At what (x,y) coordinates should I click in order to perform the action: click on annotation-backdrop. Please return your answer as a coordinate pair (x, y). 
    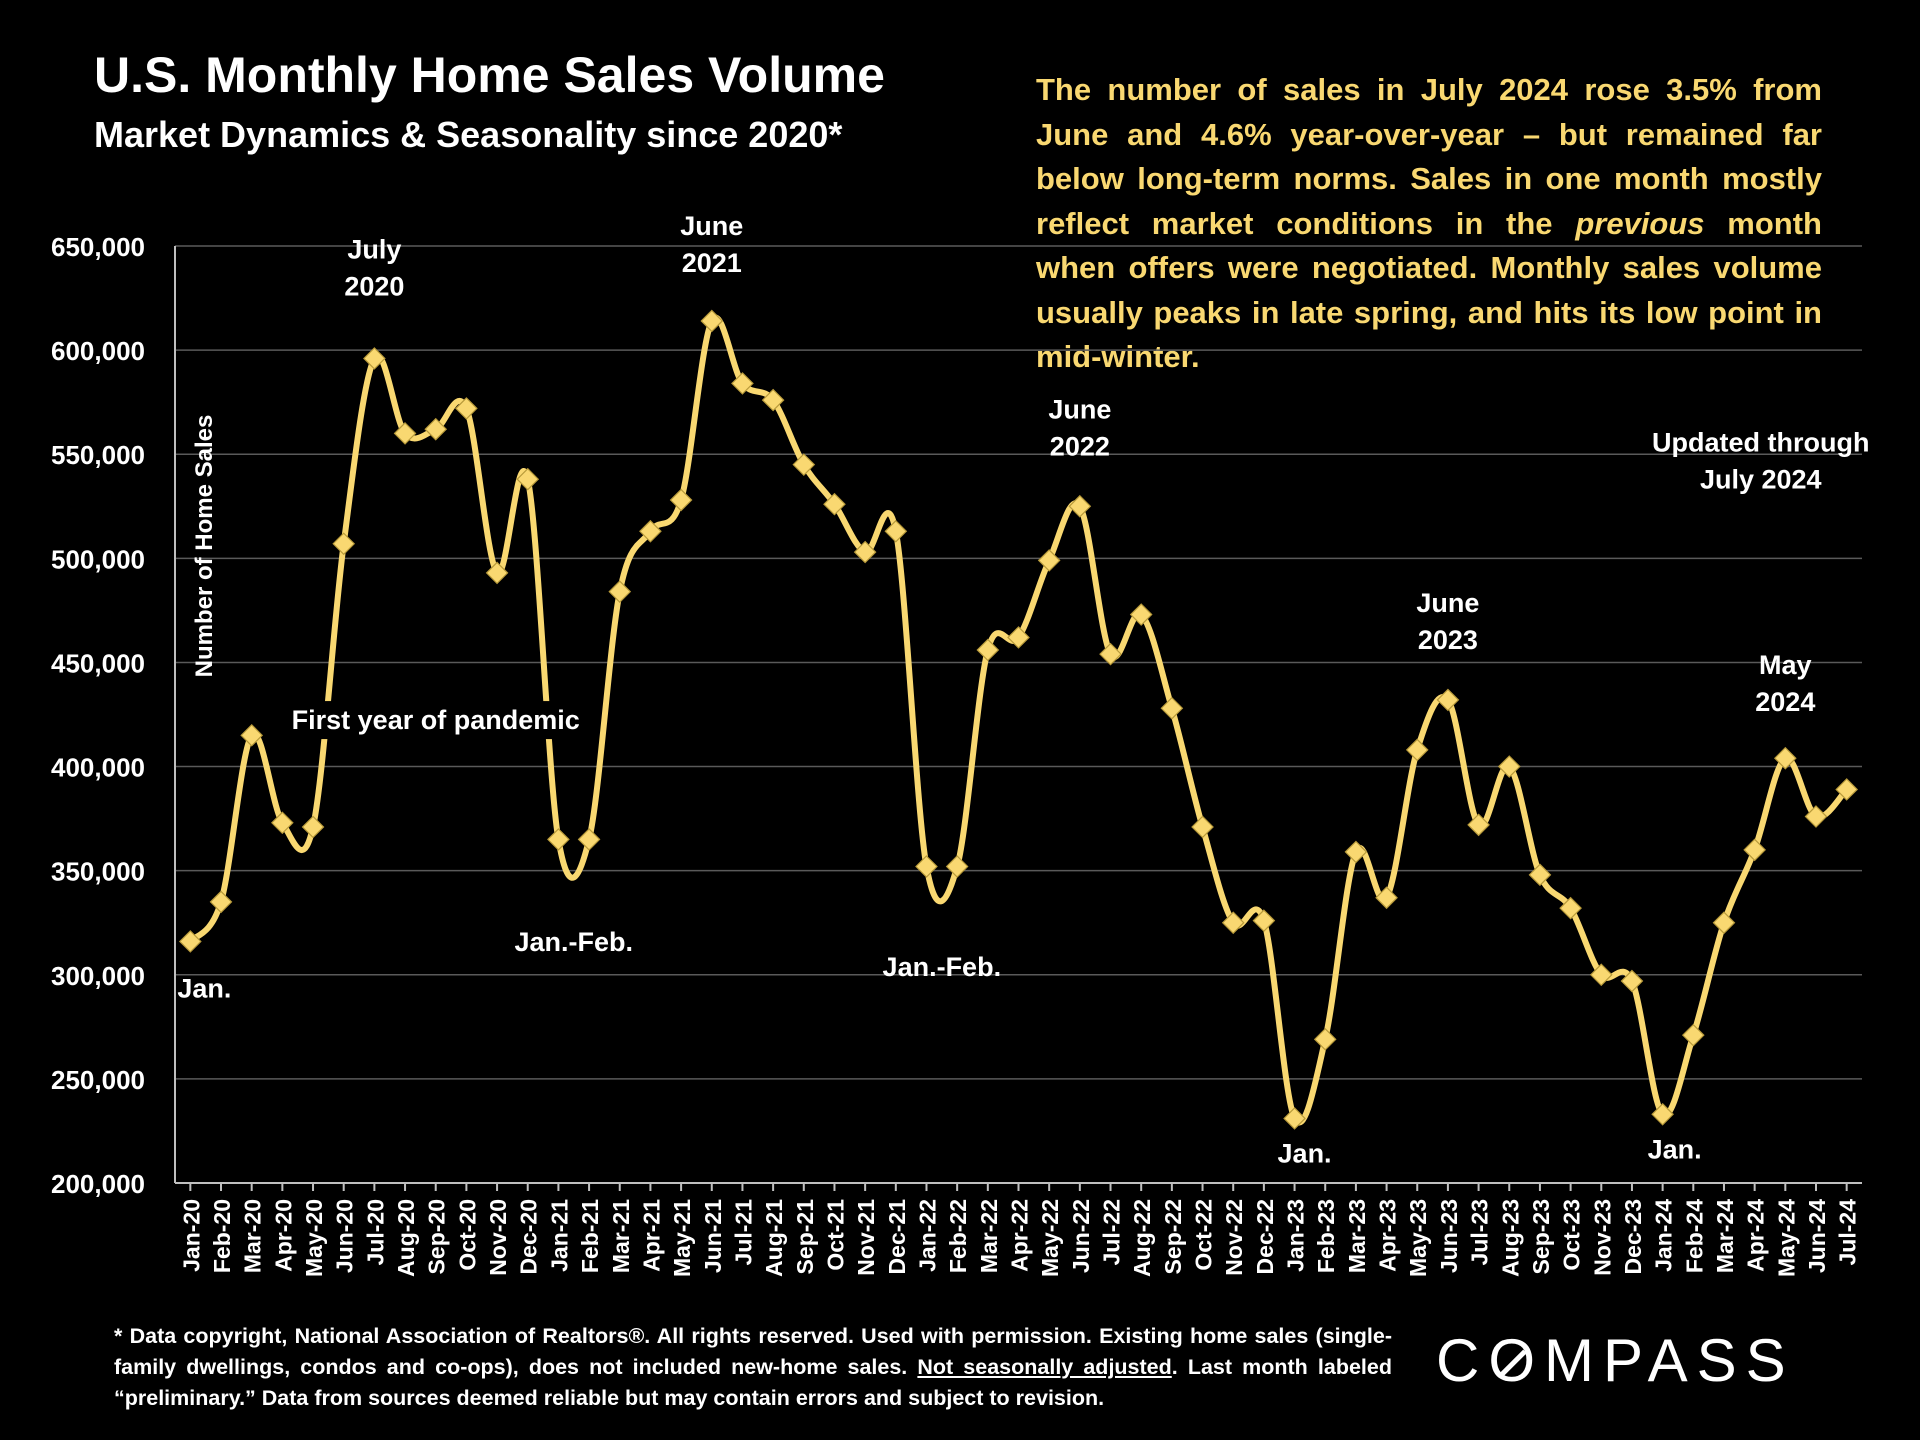
    Looking at the image, I should click on (435, 720).